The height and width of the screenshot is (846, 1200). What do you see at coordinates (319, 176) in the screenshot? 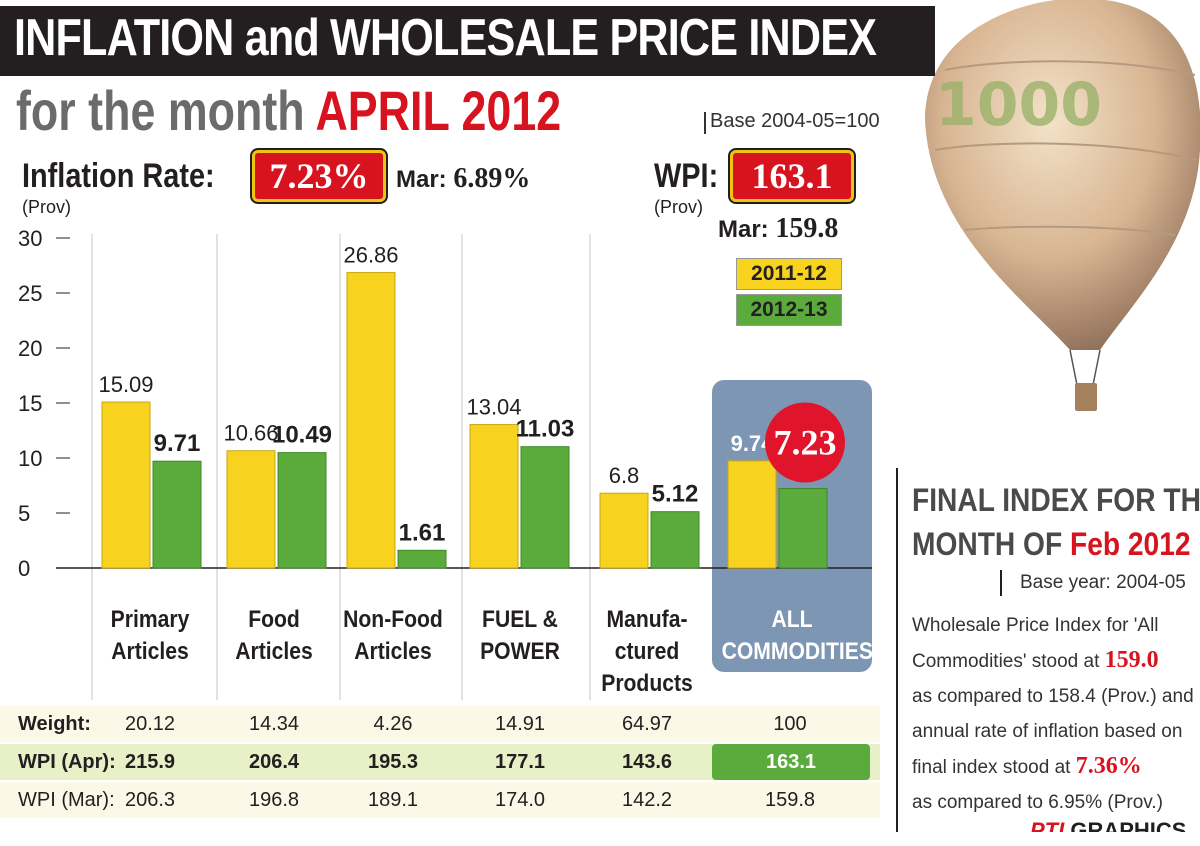
I see `inflation-rate-value: 7.23%` at bounding box center [319, 176].